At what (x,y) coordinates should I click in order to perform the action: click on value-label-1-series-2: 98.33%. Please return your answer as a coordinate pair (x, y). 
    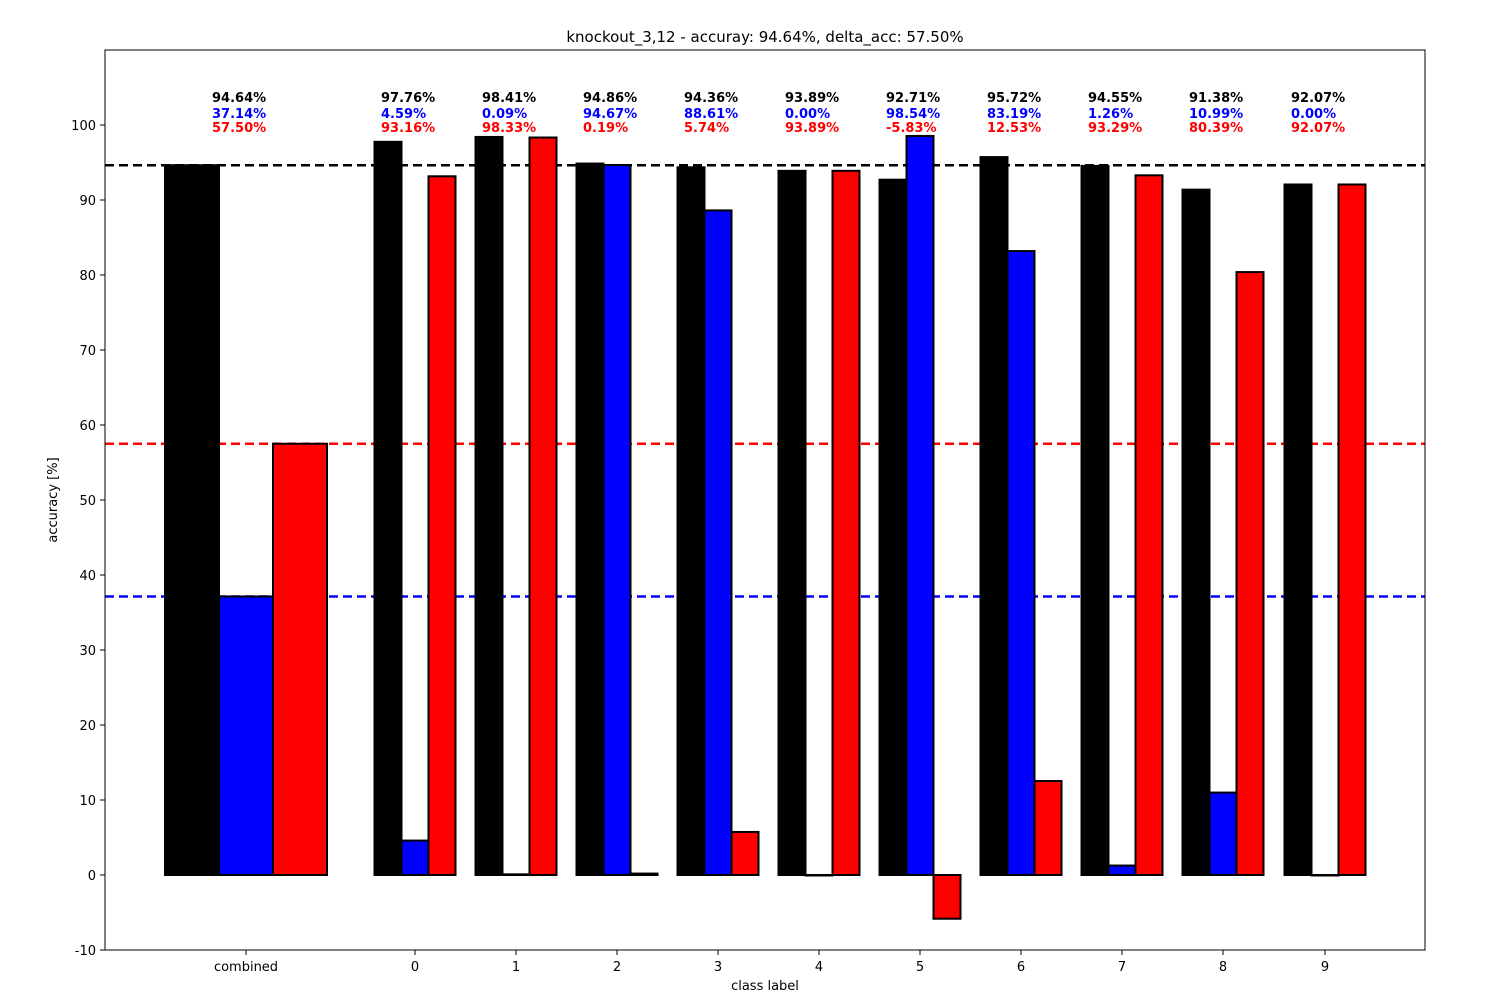
    Looking at the image, I should click on (509, 128).